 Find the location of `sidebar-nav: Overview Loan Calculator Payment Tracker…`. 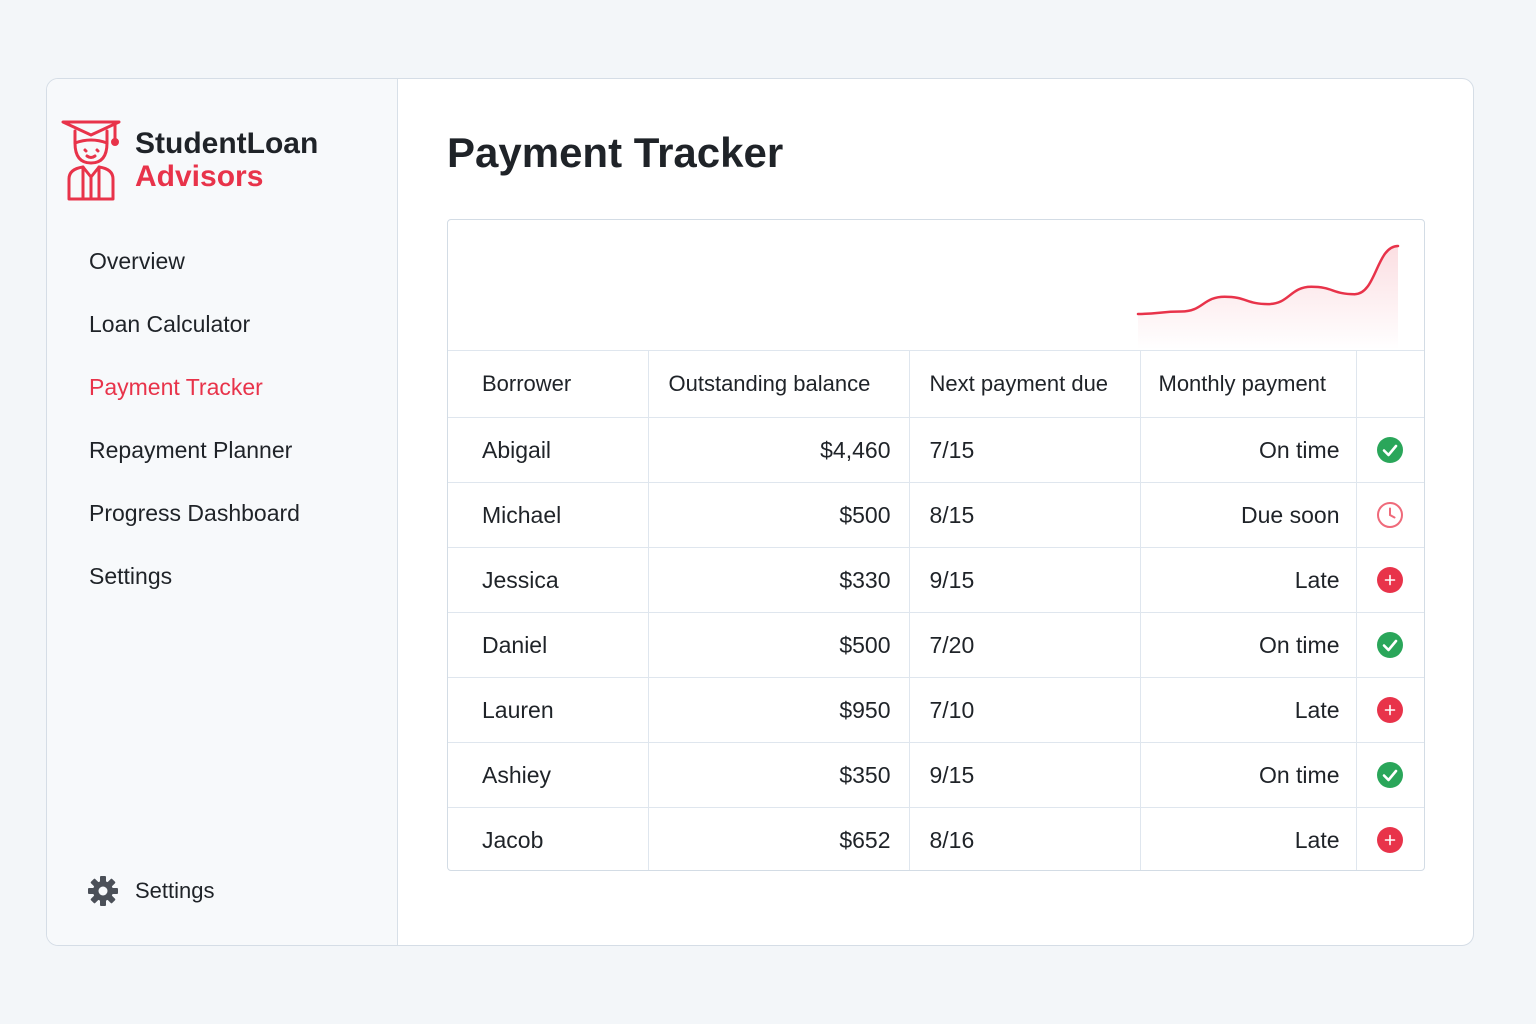

sidebar-nav: Overview Loan Calculator Payment Tracker… is located at coordinates (194, 428).